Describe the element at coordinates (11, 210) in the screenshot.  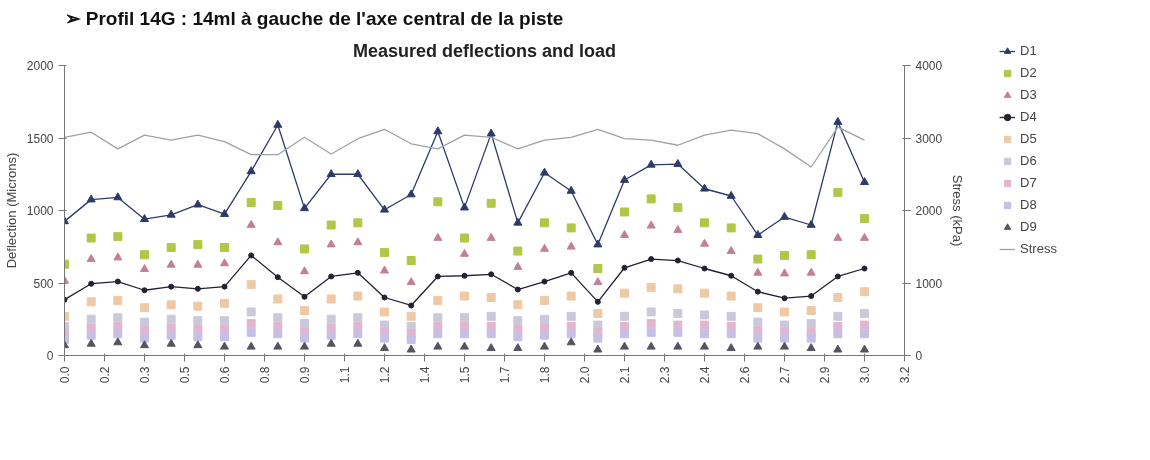
I see `y-axis-title: Deflection (Microns)` at that location.